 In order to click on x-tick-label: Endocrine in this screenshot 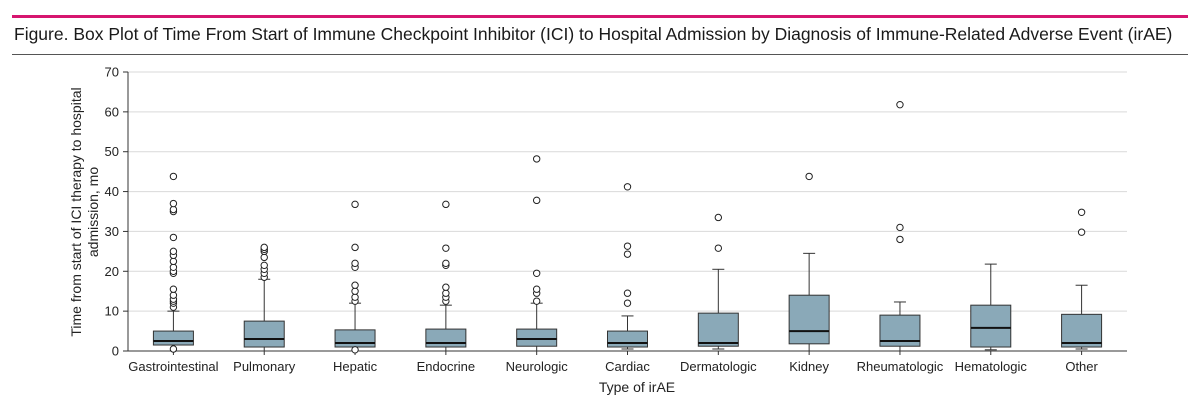, I will do `click(446, 366)`.